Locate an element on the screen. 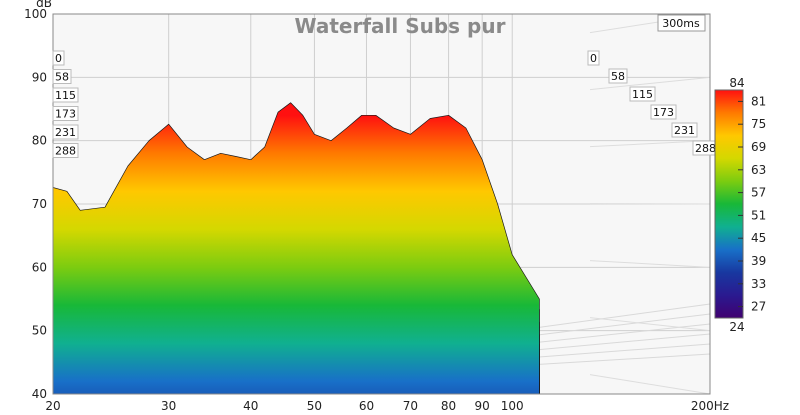  time-label-left: 58 is located at coordinates (62, 77).